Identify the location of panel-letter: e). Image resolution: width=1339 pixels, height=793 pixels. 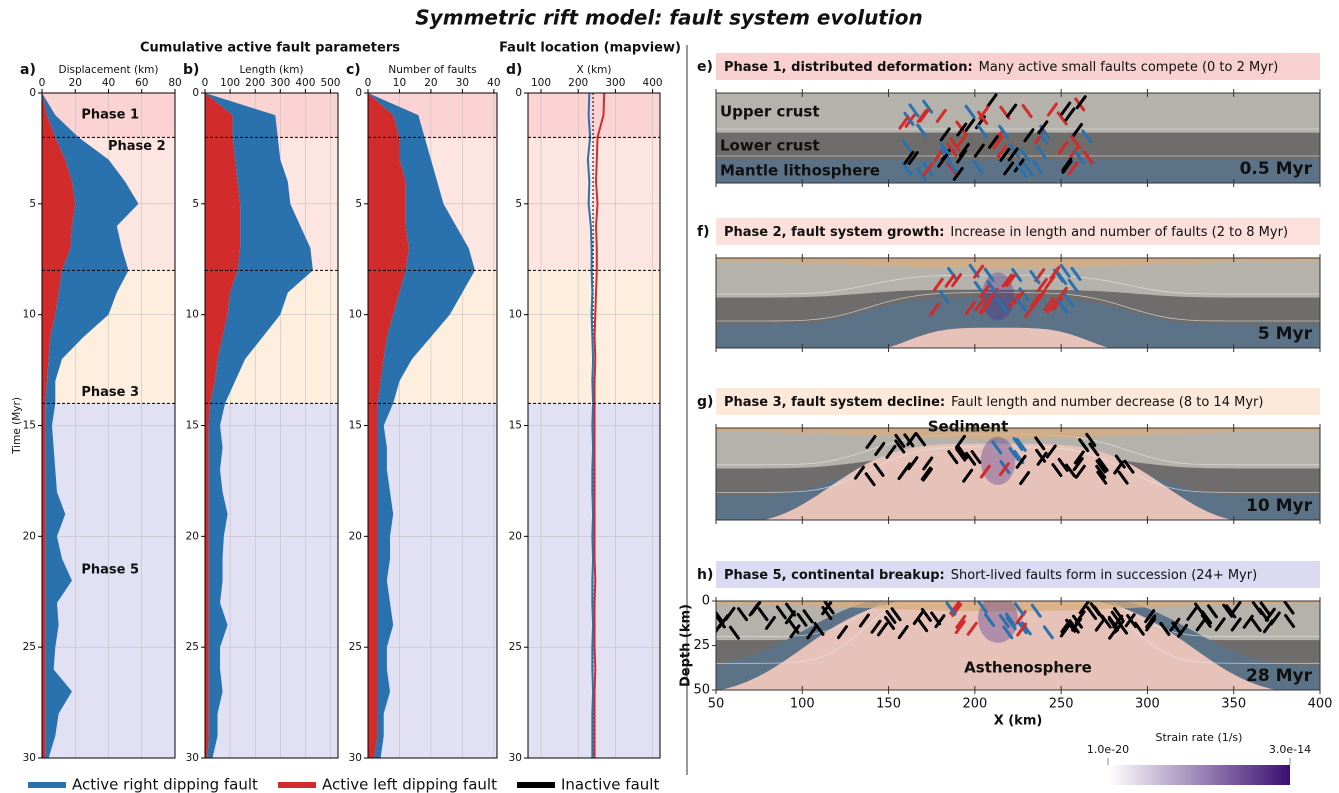
(705, 67).